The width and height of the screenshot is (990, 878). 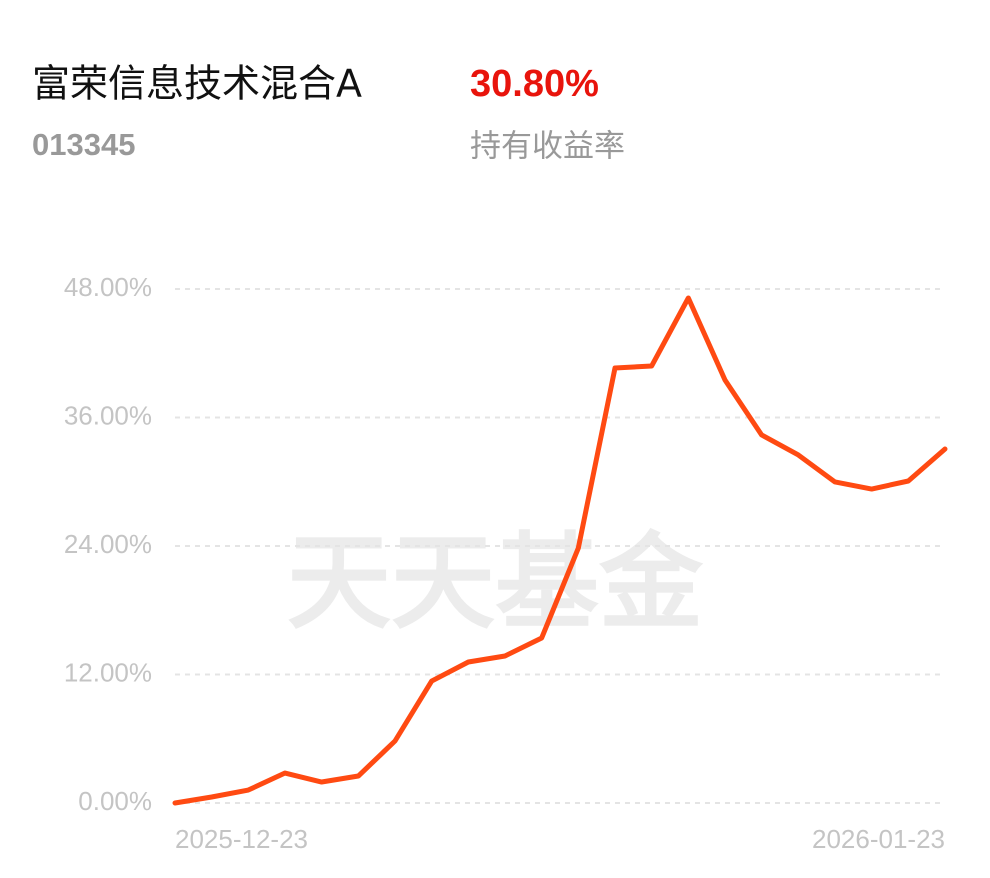 I want to click on y-tick-label: 36.00%, so click(x=108, y=415).